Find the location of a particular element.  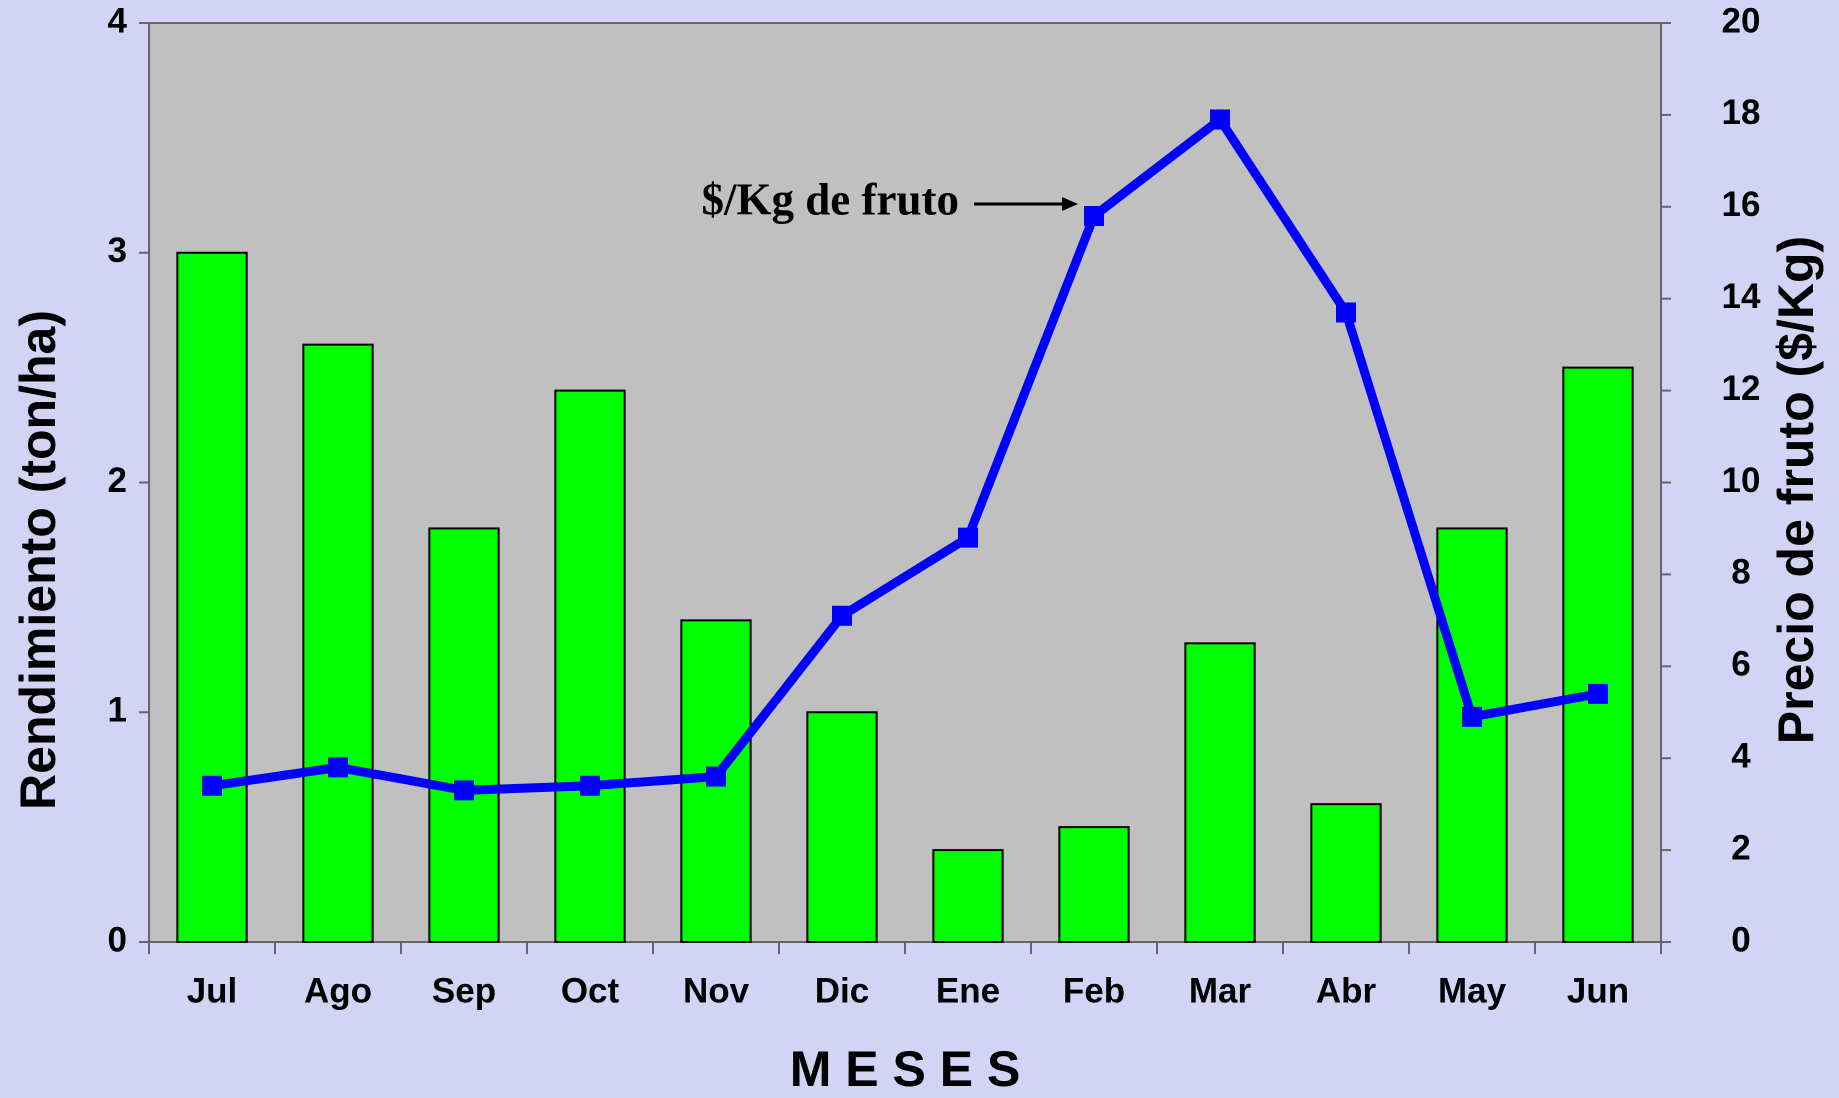

x-tick-label: Sep is located at coordinates (464, 990).